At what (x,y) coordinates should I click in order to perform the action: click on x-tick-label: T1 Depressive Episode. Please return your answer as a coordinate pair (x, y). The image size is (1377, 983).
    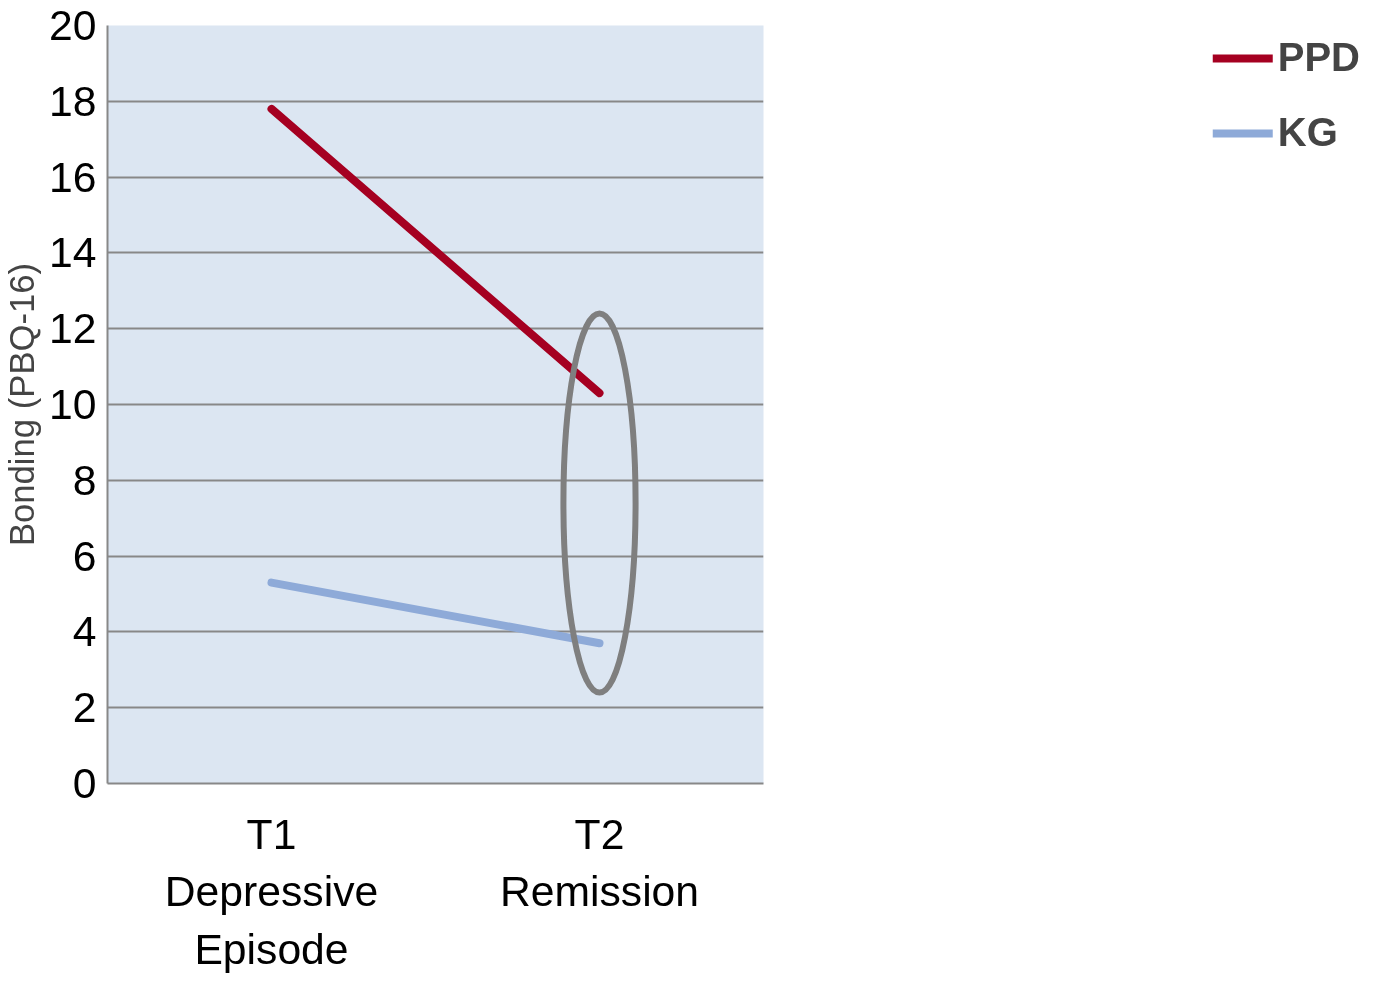
    Looking at the image, I should click on (271, 891).